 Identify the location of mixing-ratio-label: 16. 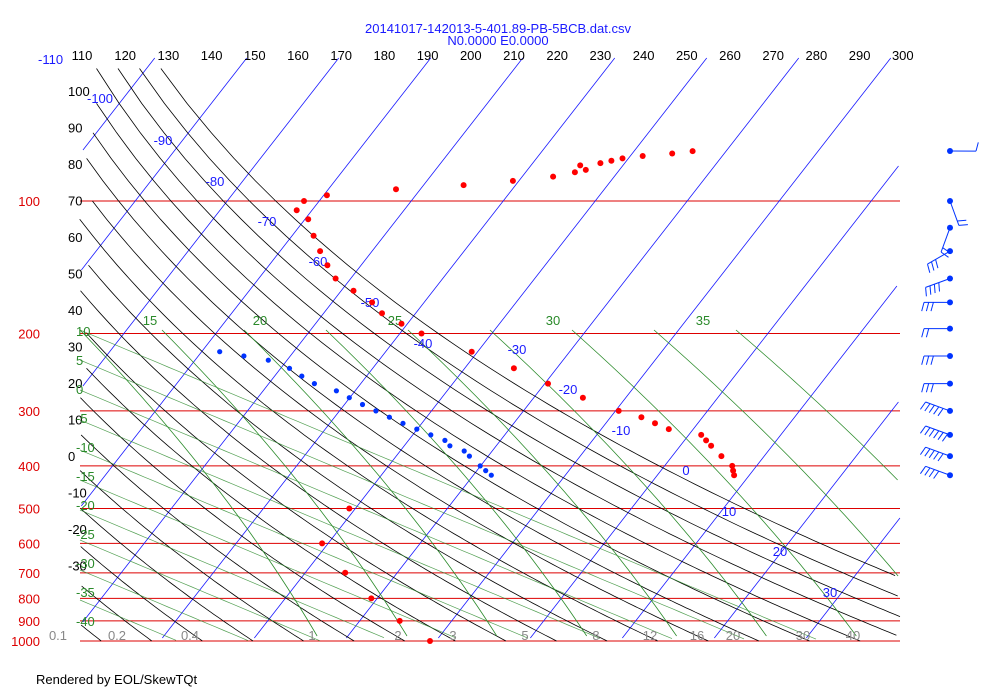
(697, 635).